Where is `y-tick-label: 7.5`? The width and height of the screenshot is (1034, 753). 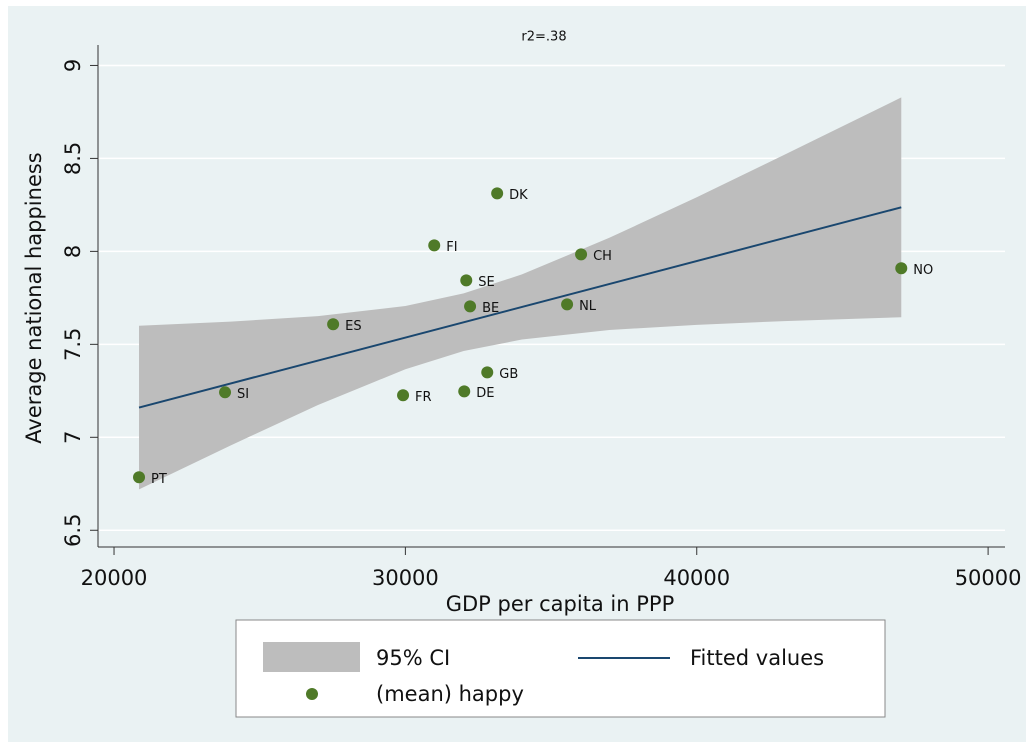
y-tick-label: 7.5 is located at coordinates (73, 344).